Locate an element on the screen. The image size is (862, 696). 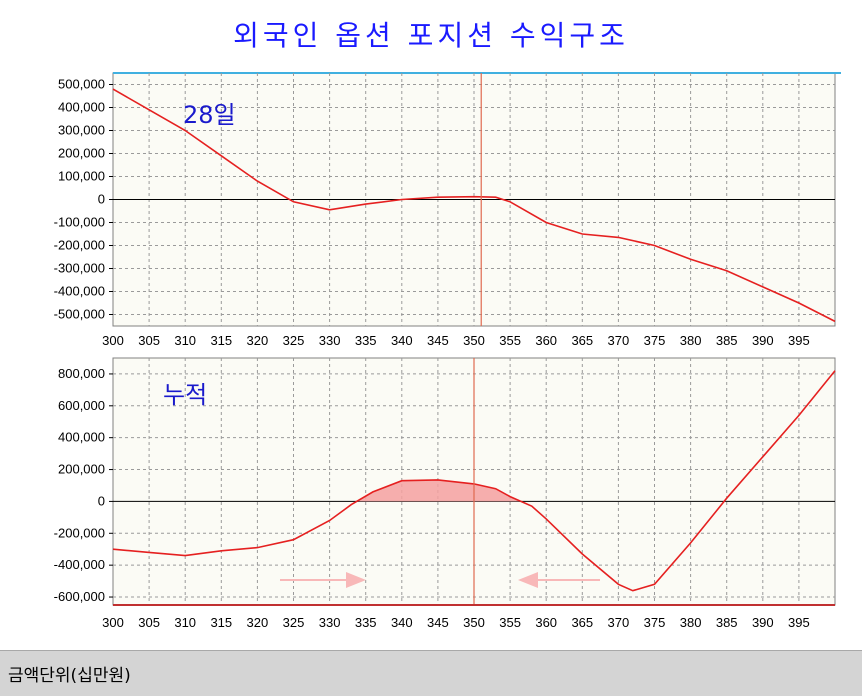
chart-annotation: 28일 is located at coordinates (209, 115).